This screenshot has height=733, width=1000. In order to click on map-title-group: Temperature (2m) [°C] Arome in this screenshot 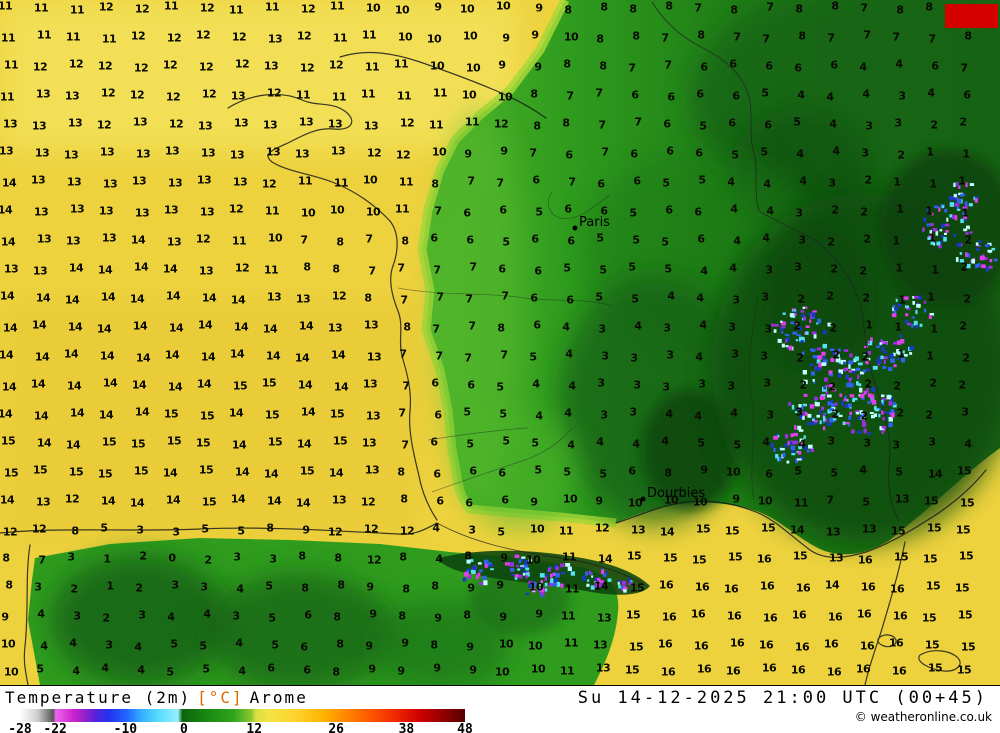, I will do `click(156, 697)`.